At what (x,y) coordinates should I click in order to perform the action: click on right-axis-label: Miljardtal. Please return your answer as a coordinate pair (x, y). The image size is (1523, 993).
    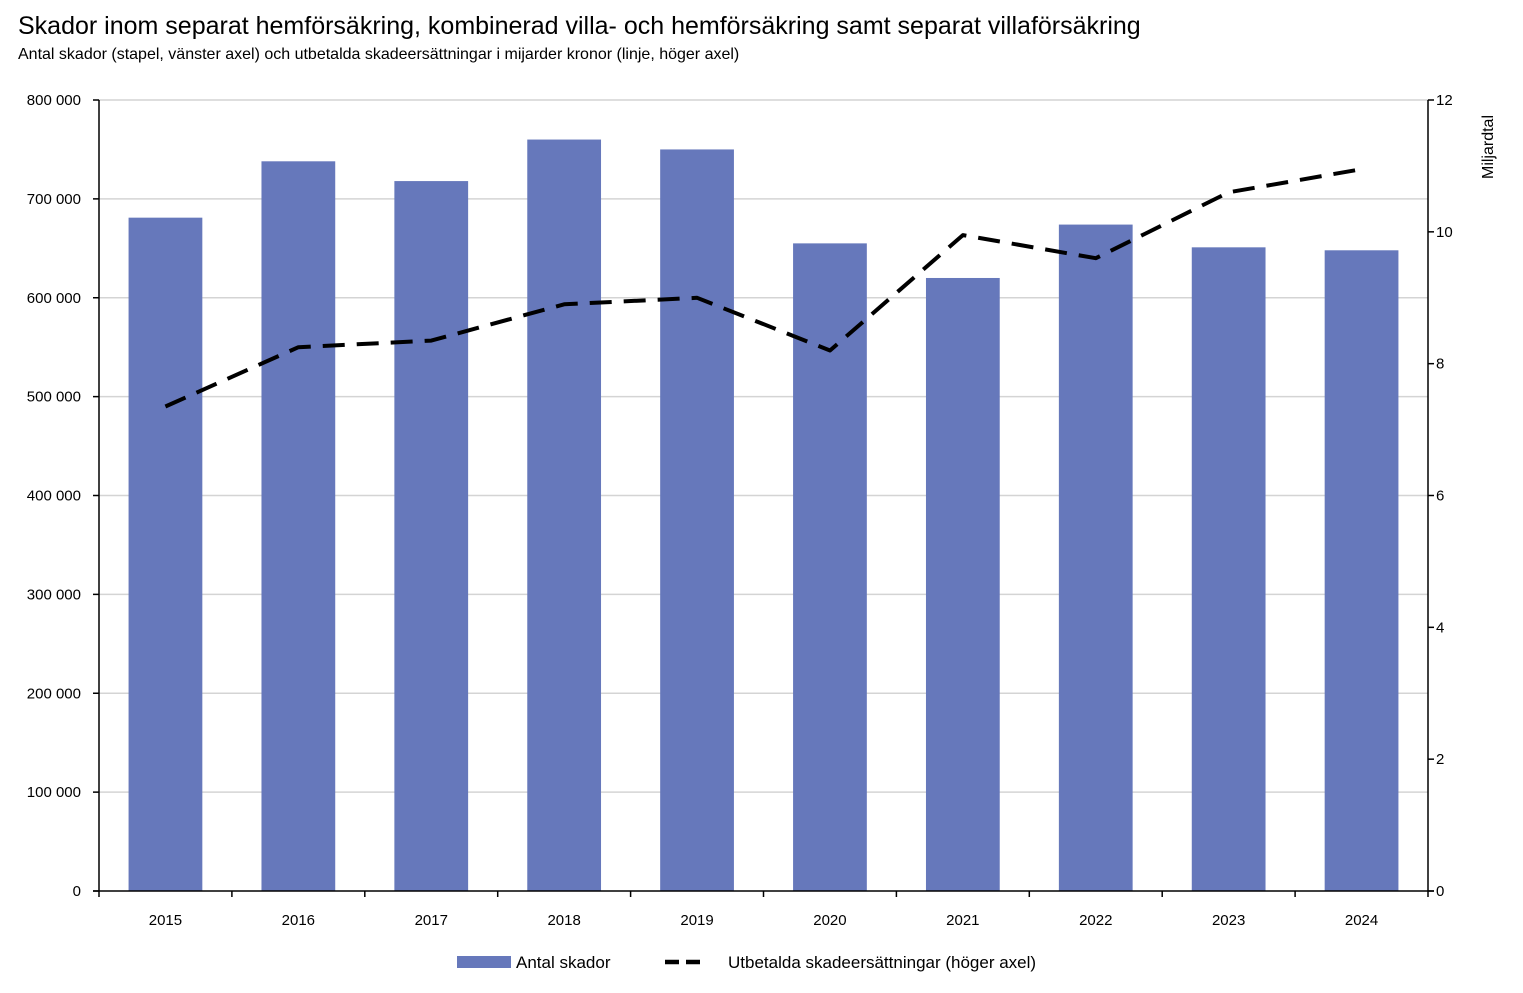
    Looking at the image, I should click on (1488, 147).